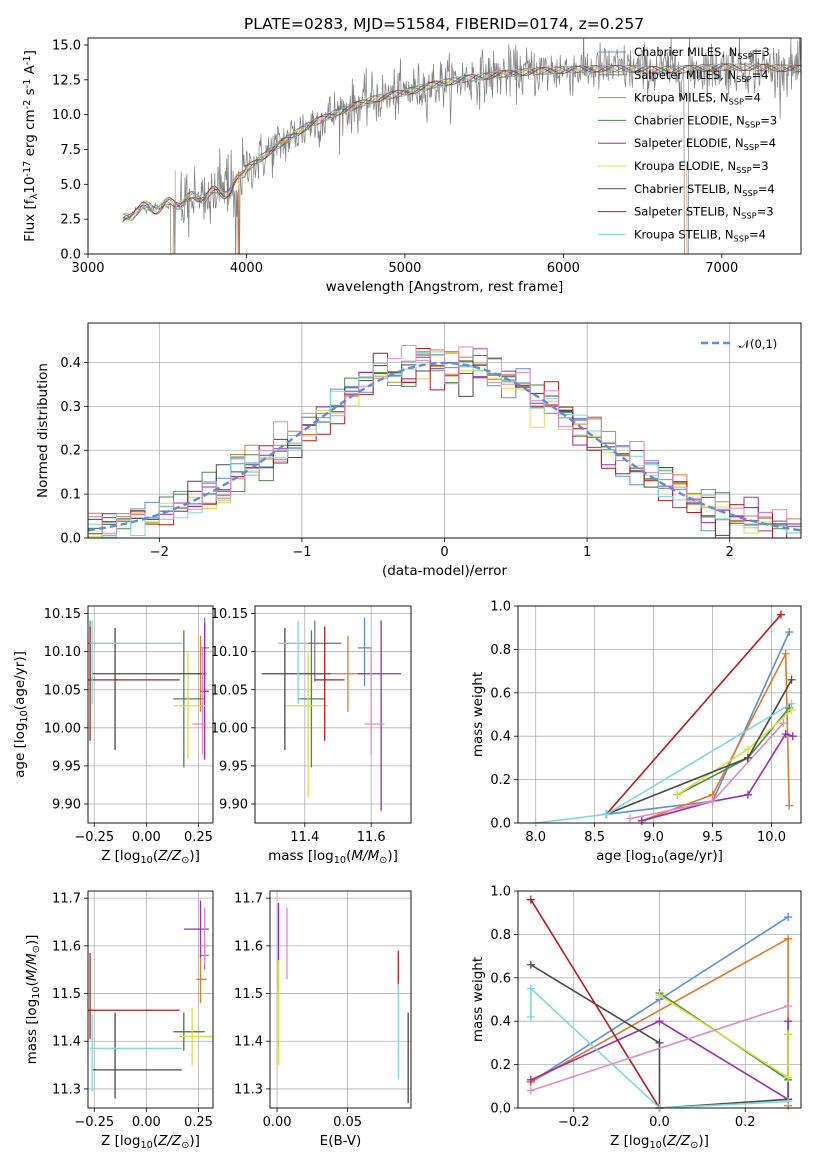 This screenshot has width=819, height=1170. What do you see at coordinates (70, 495) in the screenshot?
I see `y-tick-label: 0.1` at bounding box center [70, 495].